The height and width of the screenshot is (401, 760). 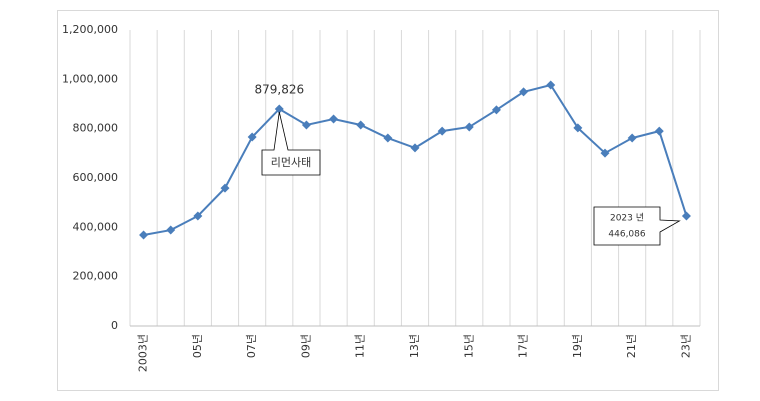 I want to click on annotation: 2023 년, so click(x=627, y=218).